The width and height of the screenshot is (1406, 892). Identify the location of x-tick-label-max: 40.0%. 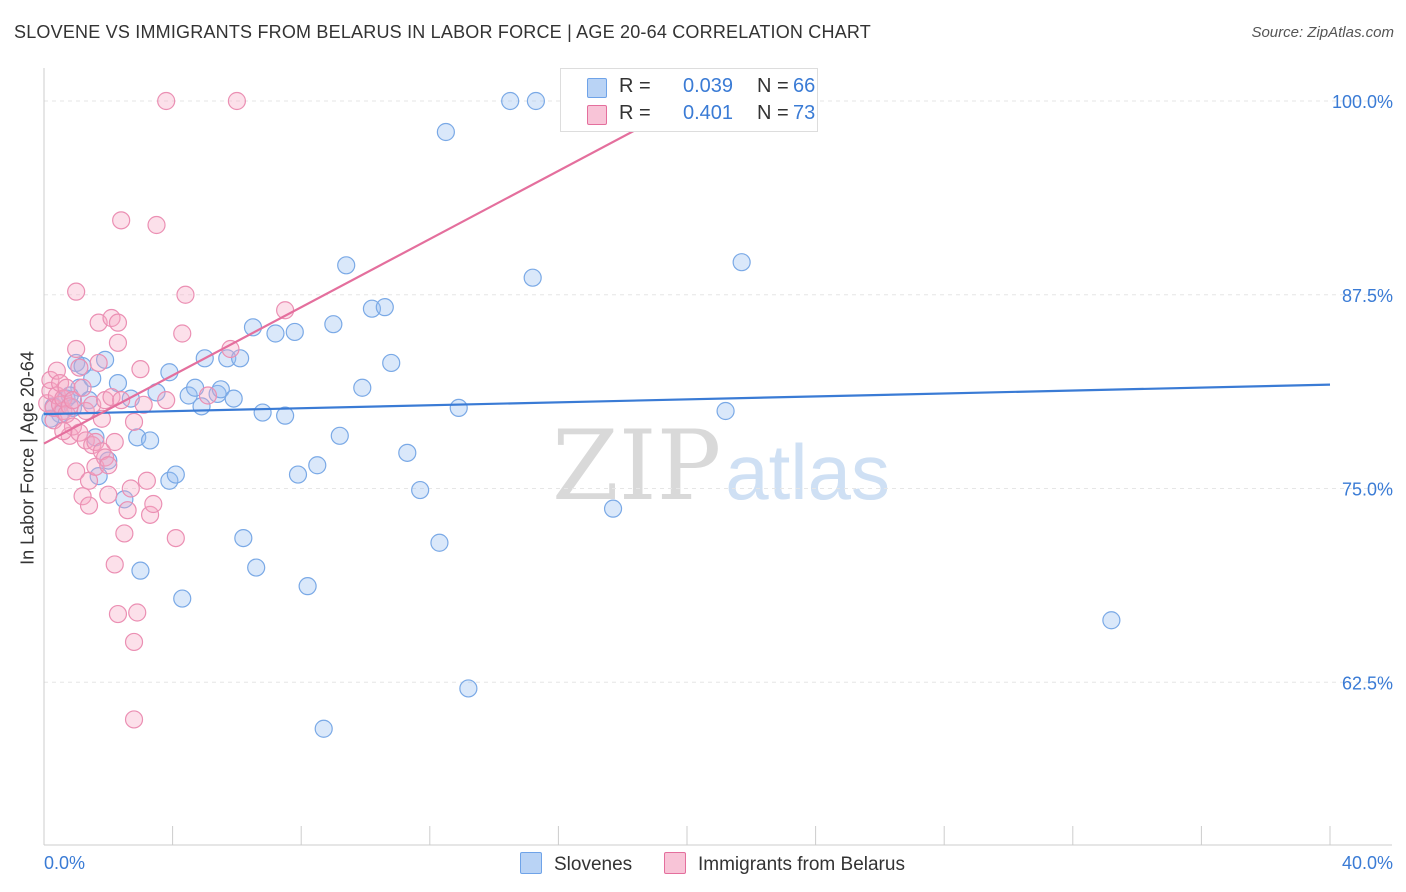
(1367, 863).